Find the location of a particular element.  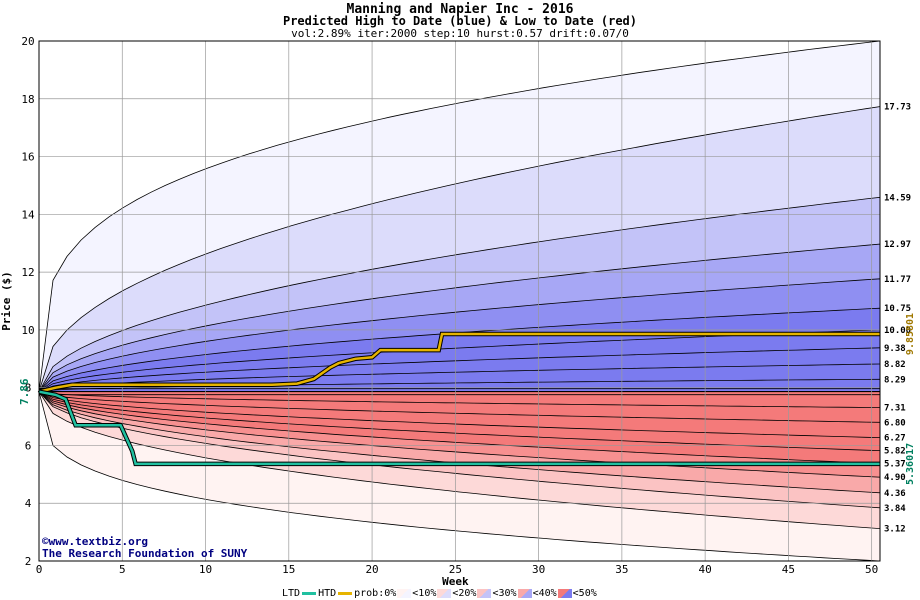

y-tick-label: 2 is located at coordinates (28, 561).